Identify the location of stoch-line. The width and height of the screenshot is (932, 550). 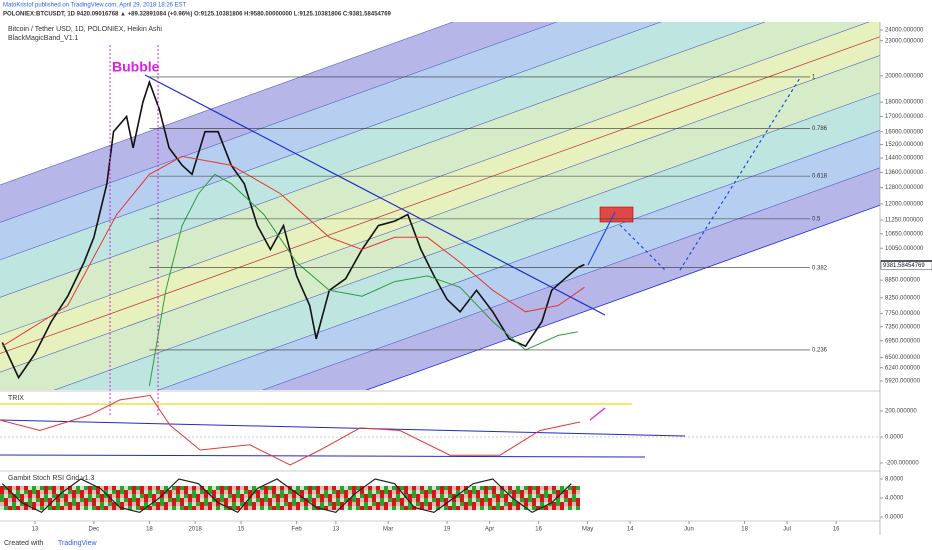
(286, 496).